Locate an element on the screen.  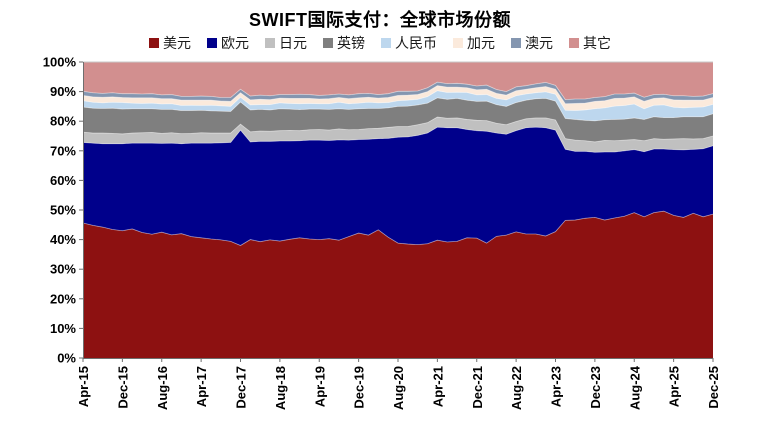
x-tick-label: Apr-15 is located at coordinates (83, 386).